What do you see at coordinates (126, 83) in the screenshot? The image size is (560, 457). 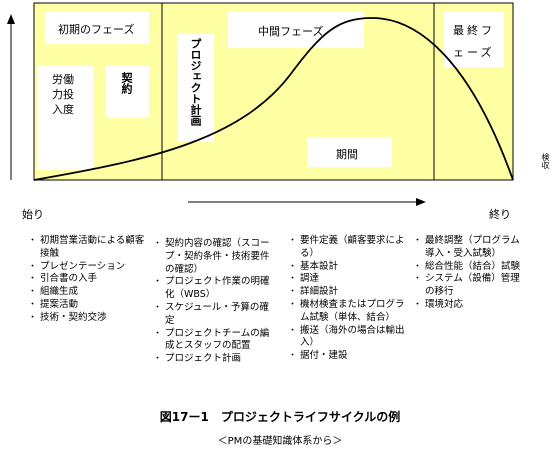 I see `contract-label: 契約` at bounding box center [126, 83].